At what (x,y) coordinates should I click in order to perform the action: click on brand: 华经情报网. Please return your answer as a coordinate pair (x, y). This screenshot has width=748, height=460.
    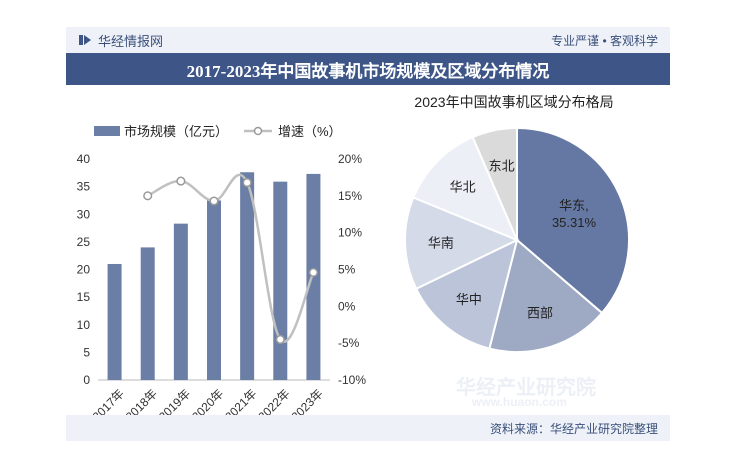
    Looking at the image, I should click on (120, 40).